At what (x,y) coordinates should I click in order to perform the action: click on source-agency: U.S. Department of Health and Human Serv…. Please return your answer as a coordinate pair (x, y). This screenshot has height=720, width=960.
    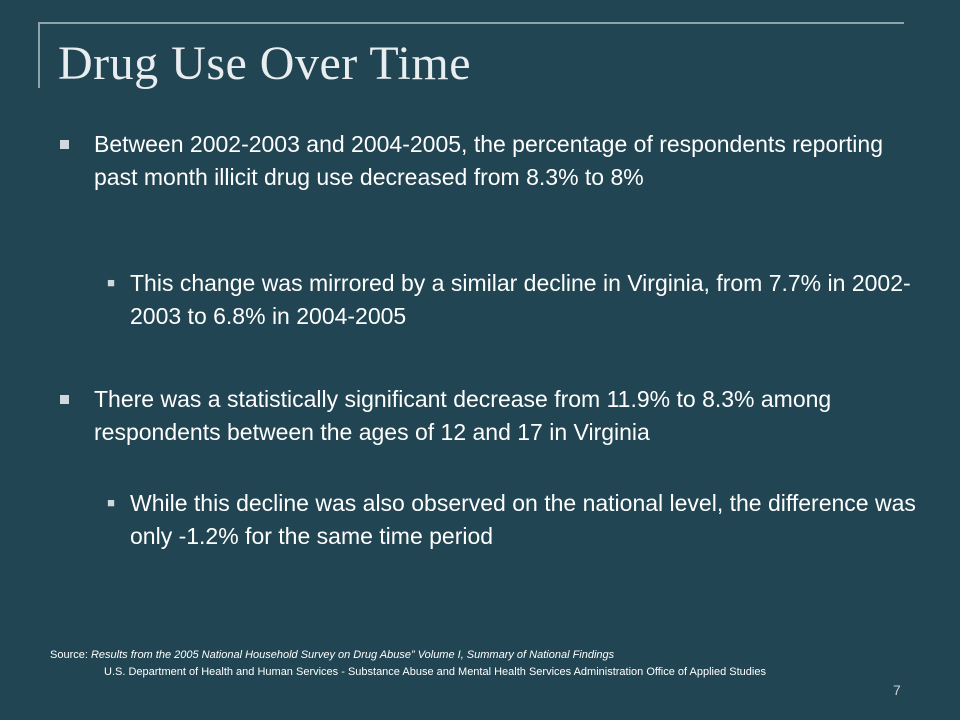
    Looking at the image, I should click on (435, 672).